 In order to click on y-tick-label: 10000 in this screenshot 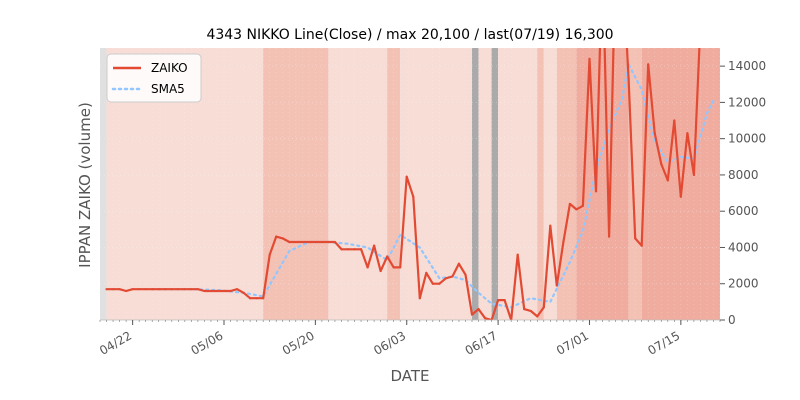, I will do `click(747, 139)`.